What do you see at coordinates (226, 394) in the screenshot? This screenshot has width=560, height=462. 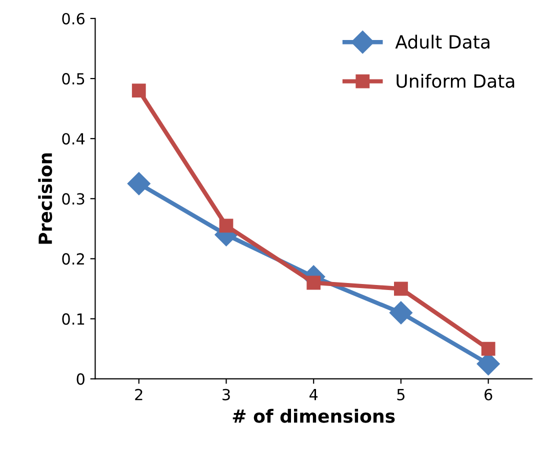 I see `x-tick-label: 3` at bounding box center [226, 394].